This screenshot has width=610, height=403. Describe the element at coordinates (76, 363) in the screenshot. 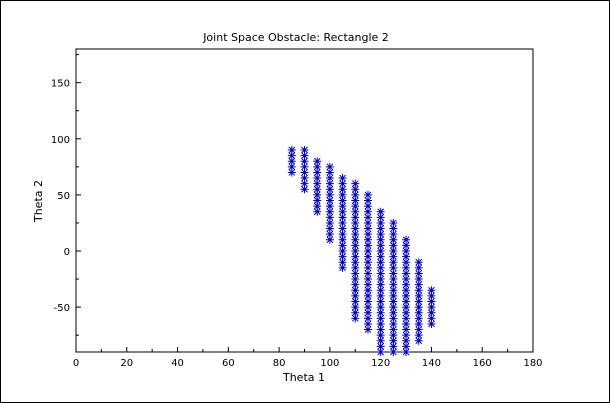

I see `x-tick-label: 0` at that location.